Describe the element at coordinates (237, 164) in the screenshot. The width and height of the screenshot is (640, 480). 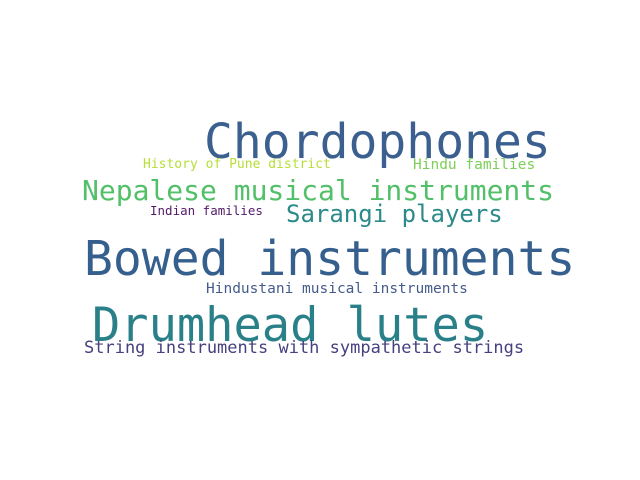
I see `word-history-of-pune-district: History of Pune district` at that location.